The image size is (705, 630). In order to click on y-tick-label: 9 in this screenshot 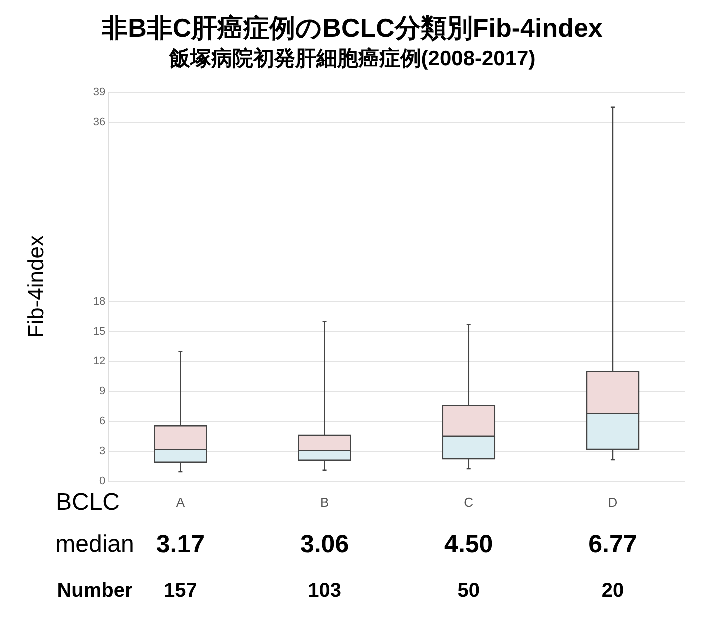, I will do `click(103, 392)`.